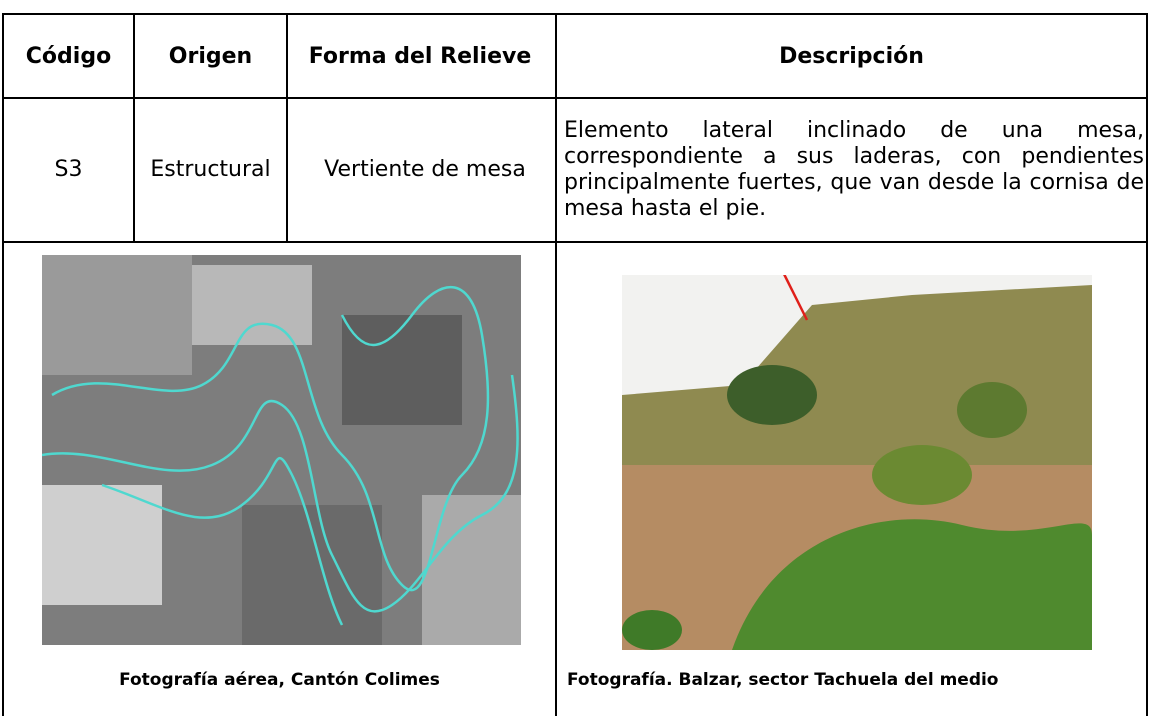  I want to click on cell: Estructural, so click(210, 169).